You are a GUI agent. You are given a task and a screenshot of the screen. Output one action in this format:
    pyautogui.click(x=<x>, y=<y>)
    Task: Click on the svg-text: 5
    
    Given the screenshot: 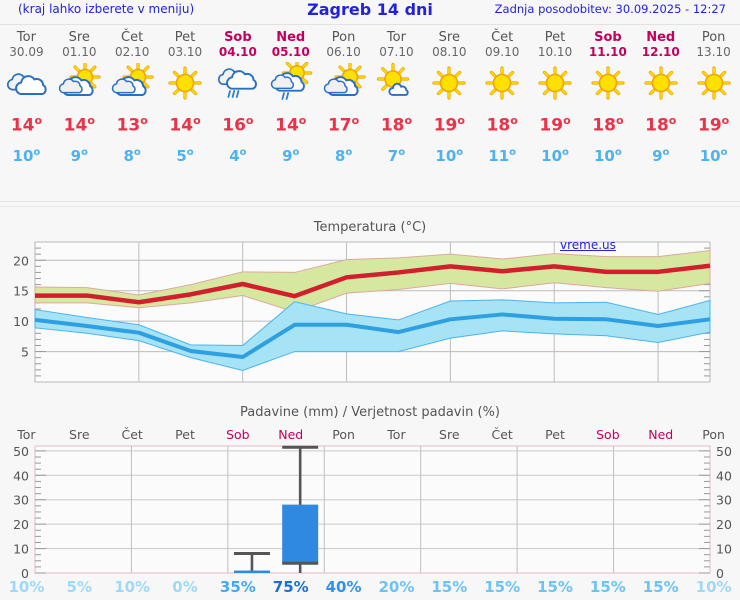 What is the action you would take?
    pyautogui.click(x=25, y=352)
    